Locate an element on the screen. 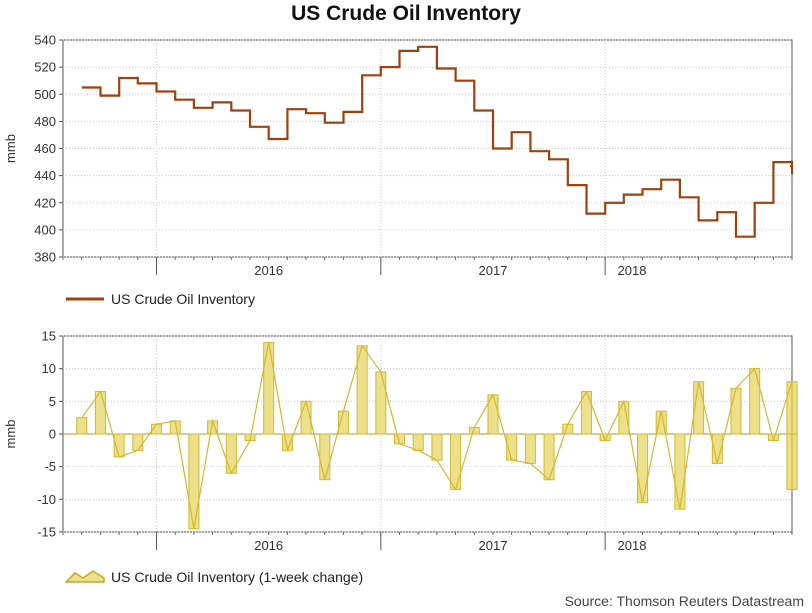 The height and width of the screenshot is (613, 812). y-tick-label-bottom: -15 is located at coordinates (46, 532).